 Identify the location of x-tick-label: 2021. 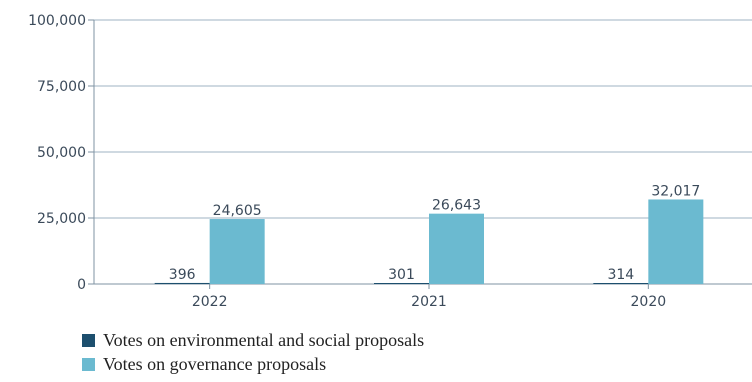
(429, 302).